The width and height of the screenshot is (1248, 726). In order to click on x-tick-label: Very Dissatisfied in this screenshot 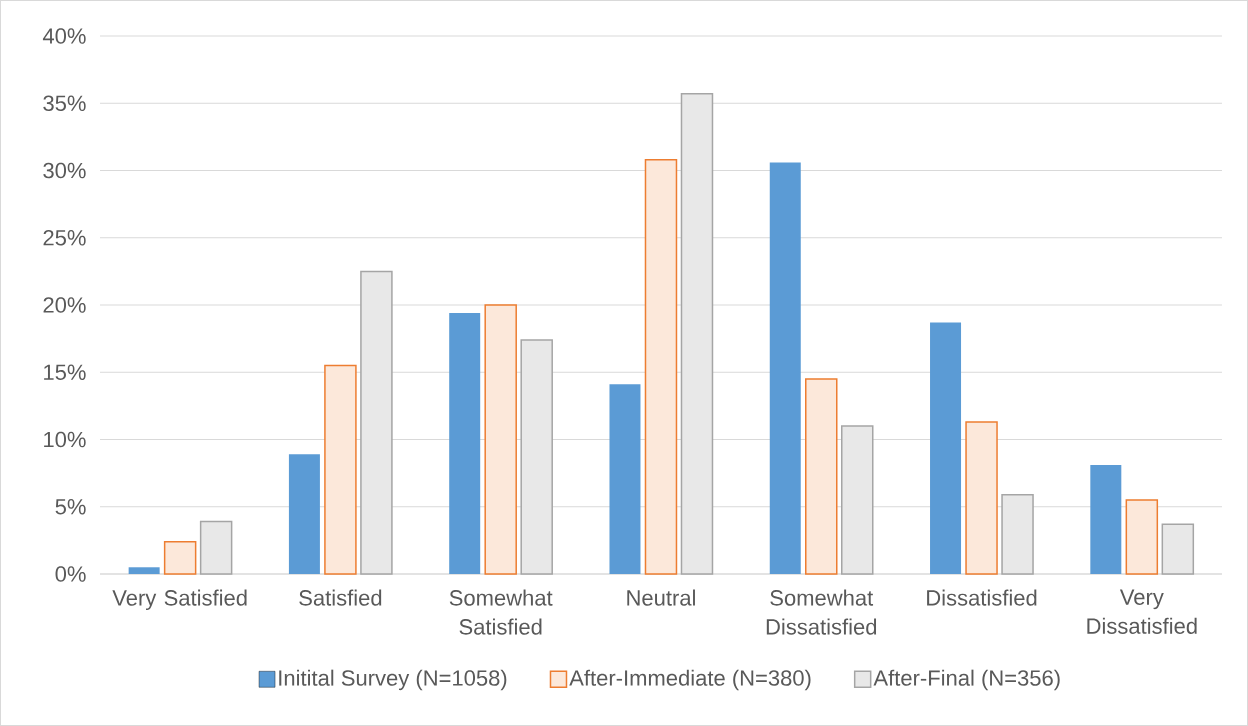, I will do `click(1142, 611)`.